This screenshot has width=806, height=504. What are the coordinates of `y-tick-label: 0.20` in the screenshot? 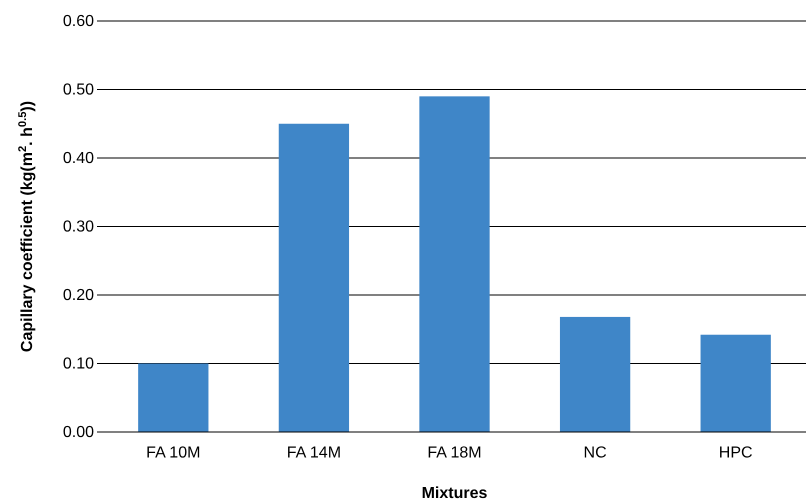 It's located at (78, 295).